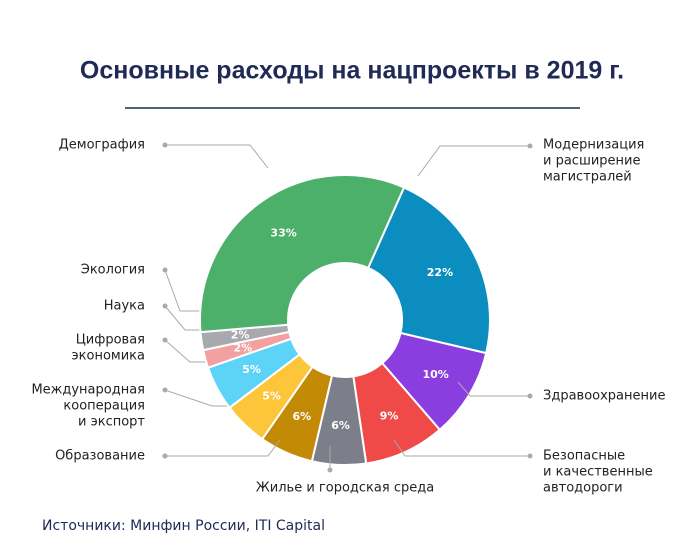 The height and width of the screenshot is (556, 700). Describe the element at coordinates (104, 406) in the screenshot. I see `category-label: кооперация` at that location.